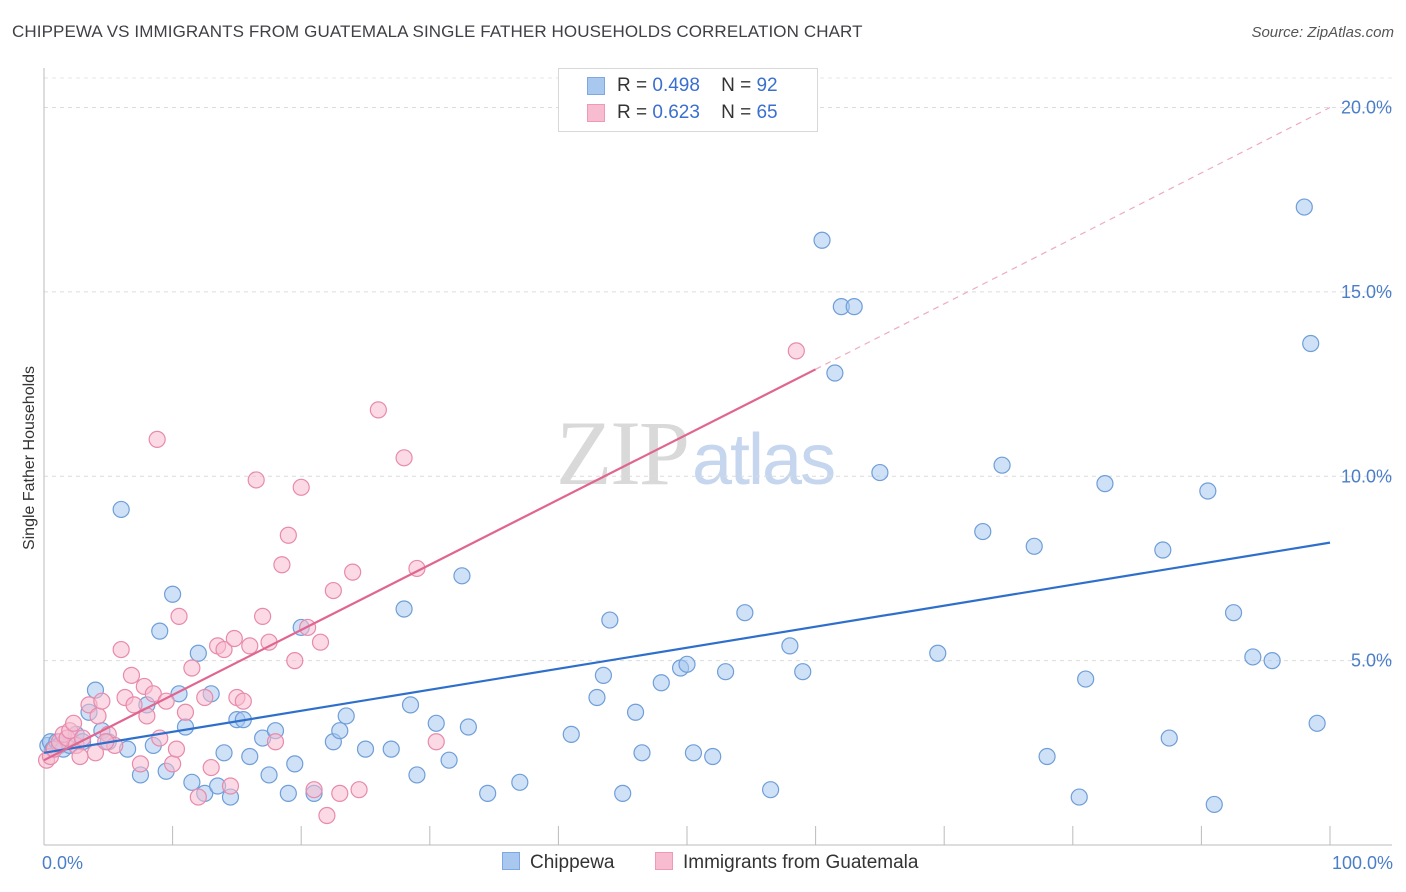  I want to click on stats-legend-text: R = 0.498 N = 92, so click(697, 85).